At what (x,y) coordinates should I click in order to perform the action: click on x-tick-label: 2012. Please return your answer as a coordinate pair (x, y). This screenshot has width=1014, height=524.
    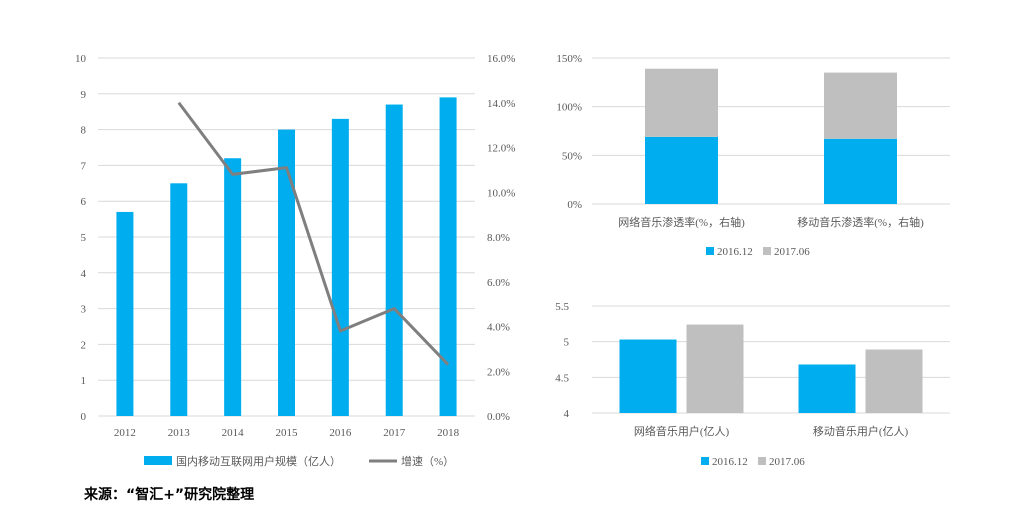
    Looking at the image, I should click on (125, 433).